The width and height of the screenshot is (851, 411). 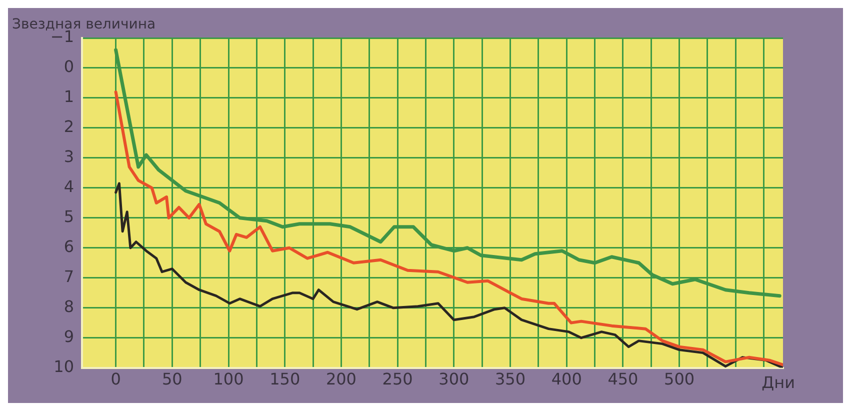 I want to click on y-tick-label: 10, so click(x=64, y=366).